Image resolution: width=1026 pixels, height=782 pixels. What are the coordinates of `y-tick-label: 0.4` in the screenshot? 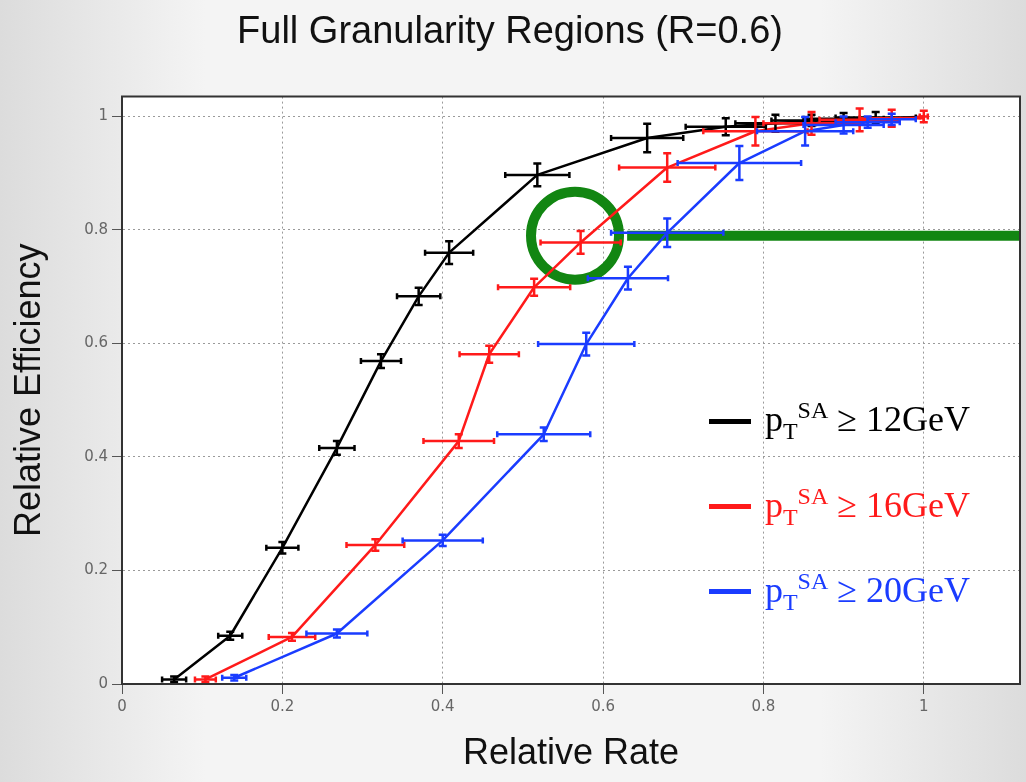 It's located at (96, 455).